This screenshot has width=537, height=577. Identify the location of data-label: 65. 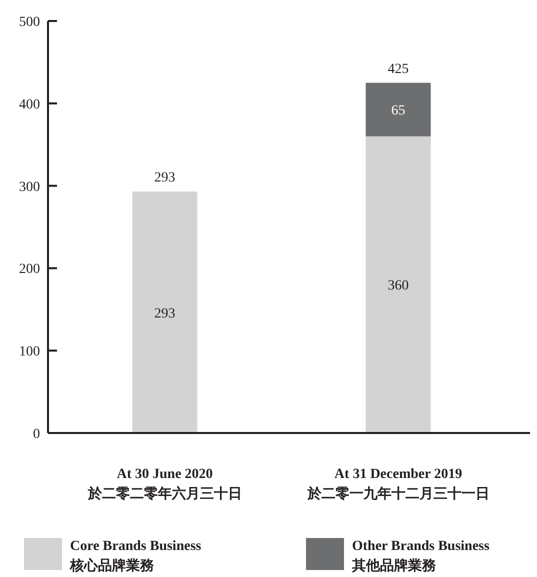
(398, 111).